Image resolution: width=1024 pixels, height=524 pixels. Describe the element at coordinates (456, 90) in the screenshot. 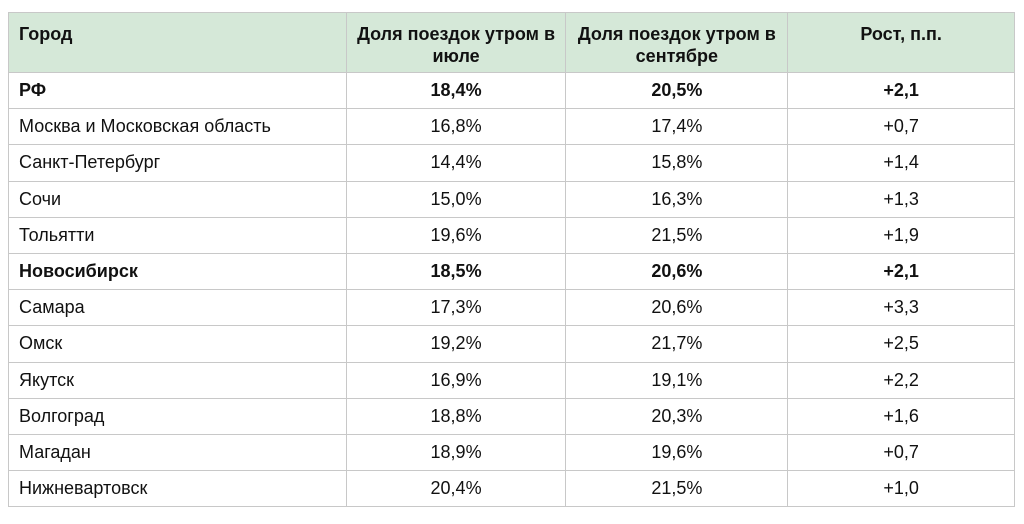

I see `table-cell: 18,4%` at that location.